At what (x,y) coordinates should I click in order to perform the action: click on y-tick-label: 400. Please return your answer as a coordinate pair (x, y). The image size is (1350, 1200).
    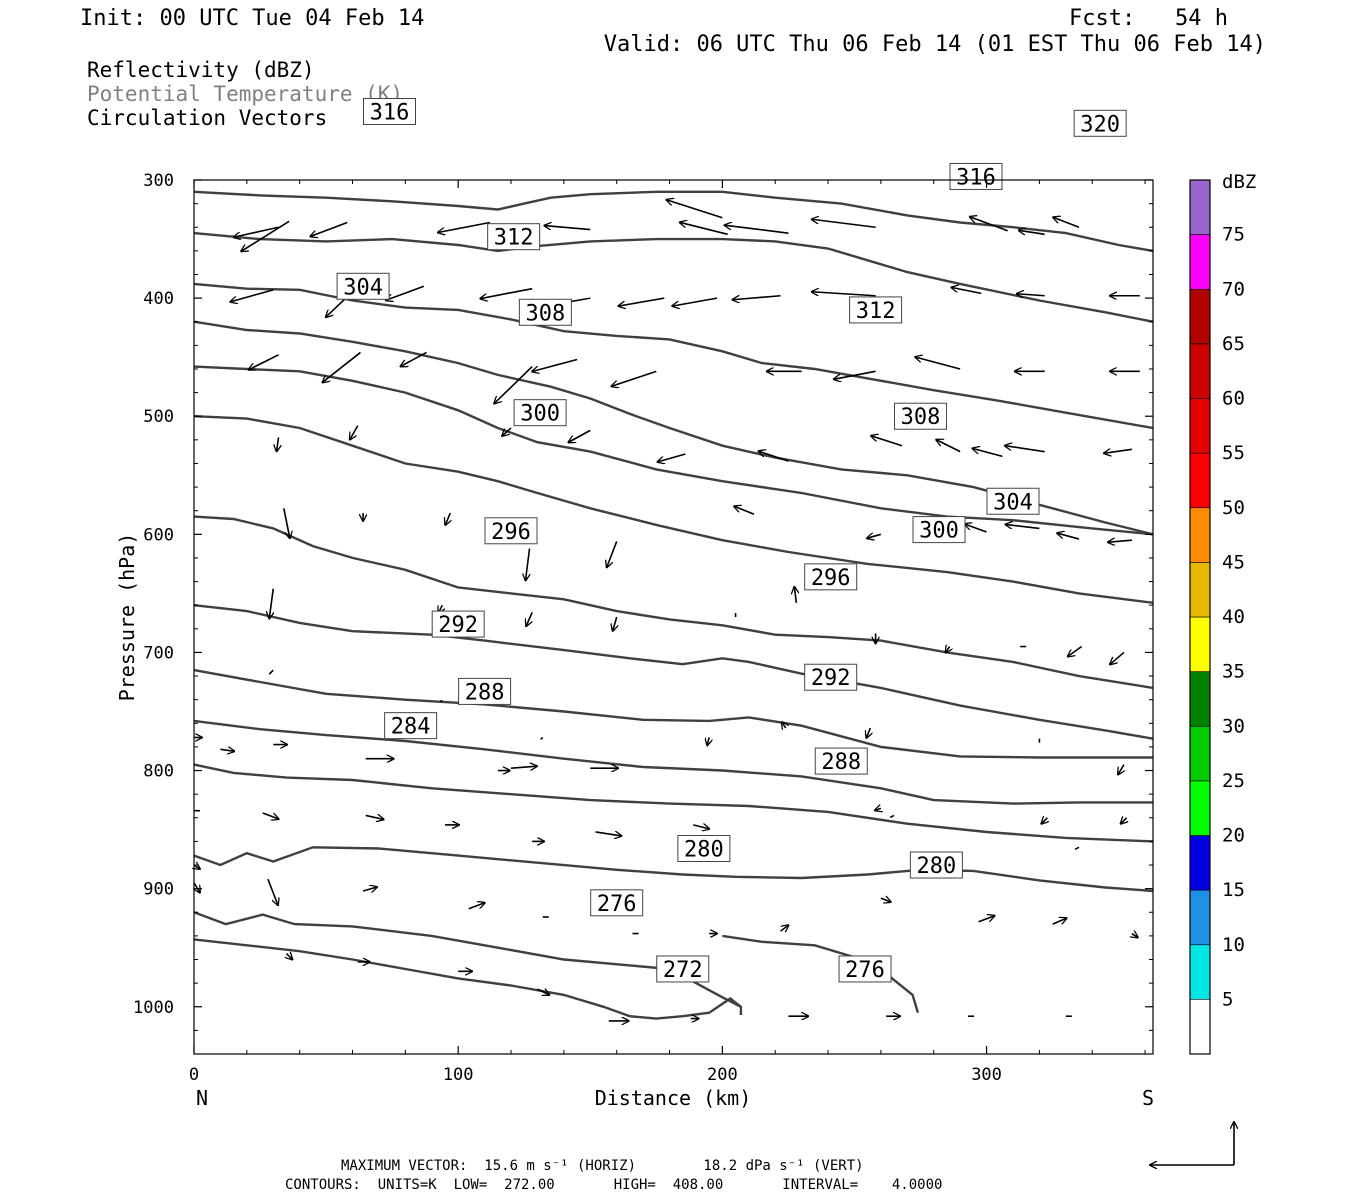
    Looking at the image, I should click on (158, 299).